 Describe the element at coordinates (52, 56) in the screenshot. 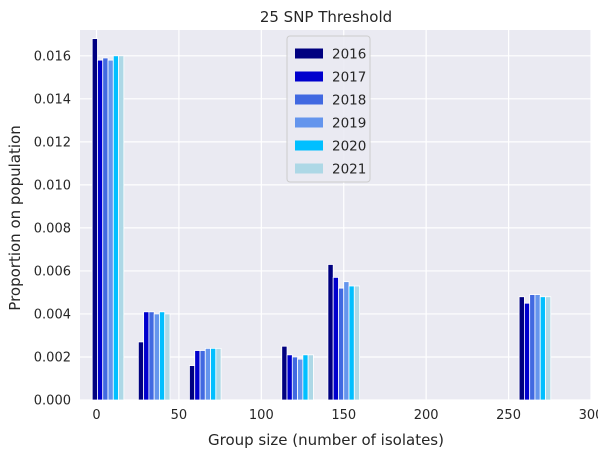

I see `y-tick-label: 0.016` at that location.